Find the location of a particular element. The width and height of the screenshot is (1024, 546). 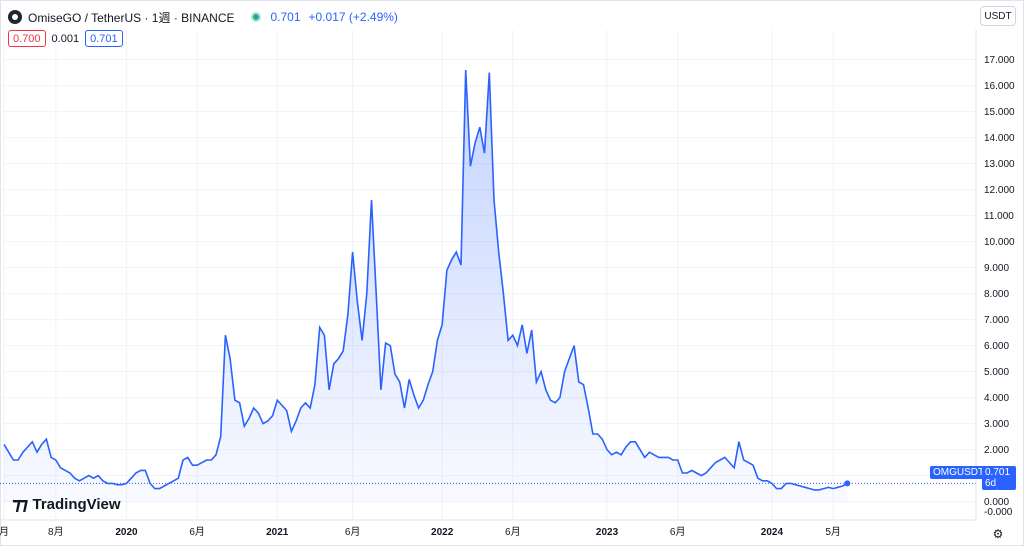

symbol-price-label: OMGUSDT is located at coordinates (959, 472).